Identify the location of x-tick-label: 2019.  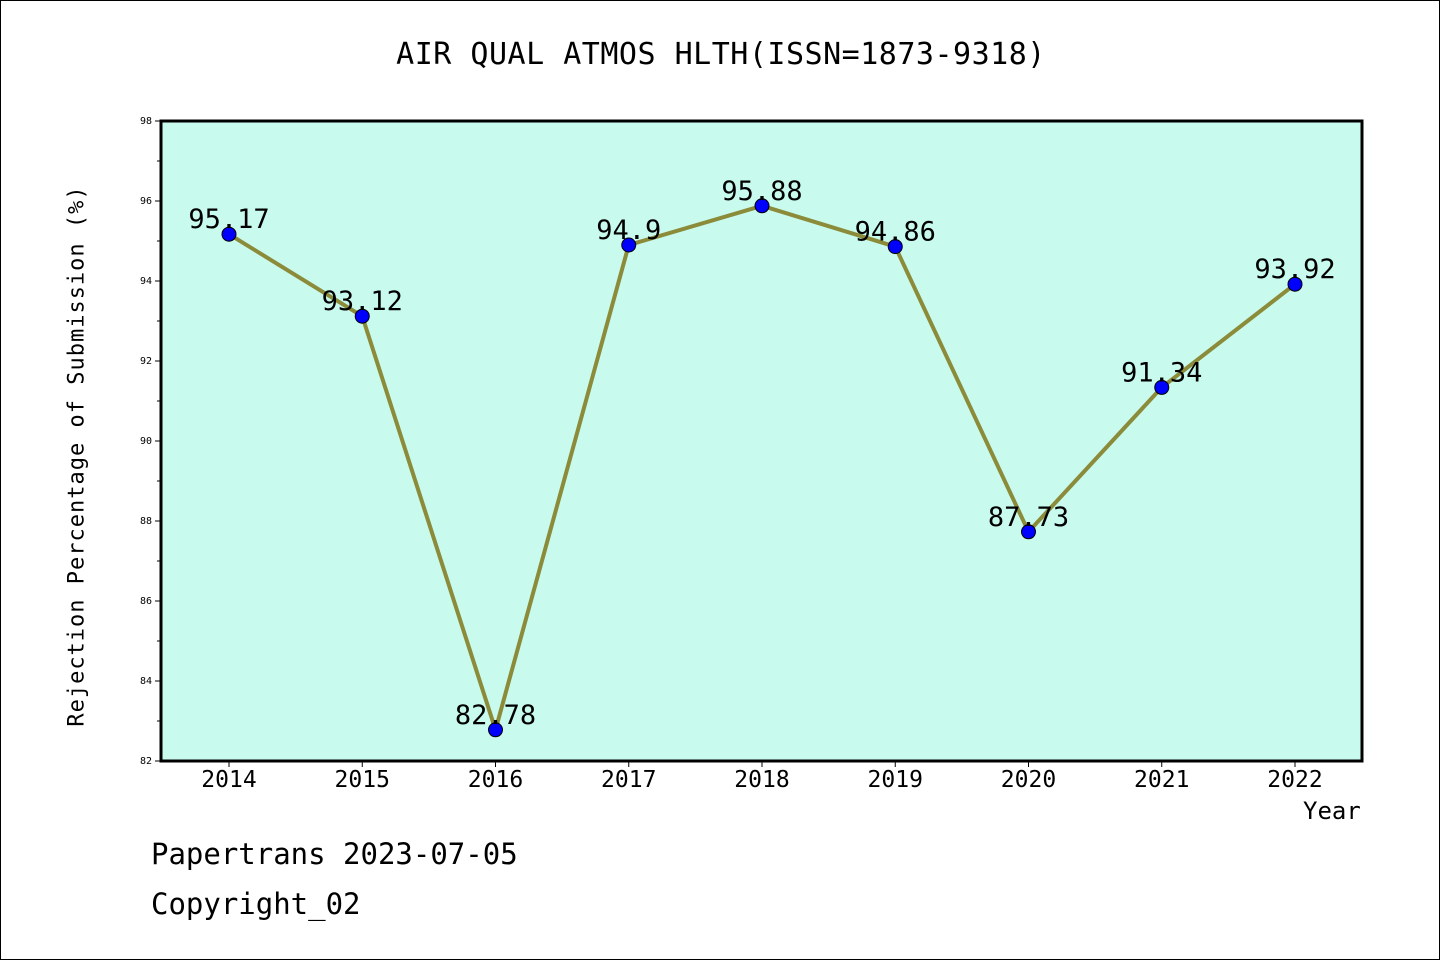
(895, 780).